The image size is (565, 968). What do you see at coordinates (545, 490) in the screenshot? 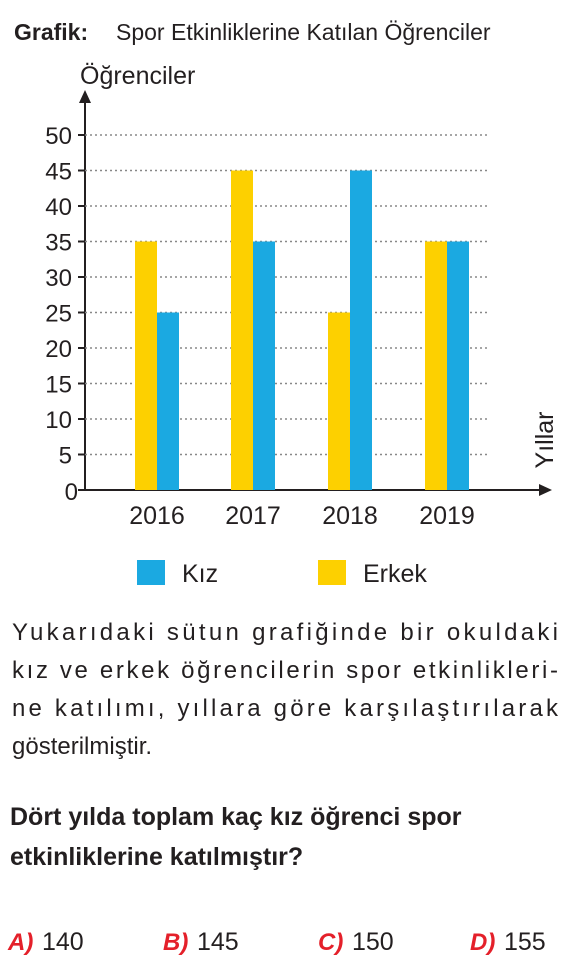
I see `x-arrow` at bounding box center [545, 490].